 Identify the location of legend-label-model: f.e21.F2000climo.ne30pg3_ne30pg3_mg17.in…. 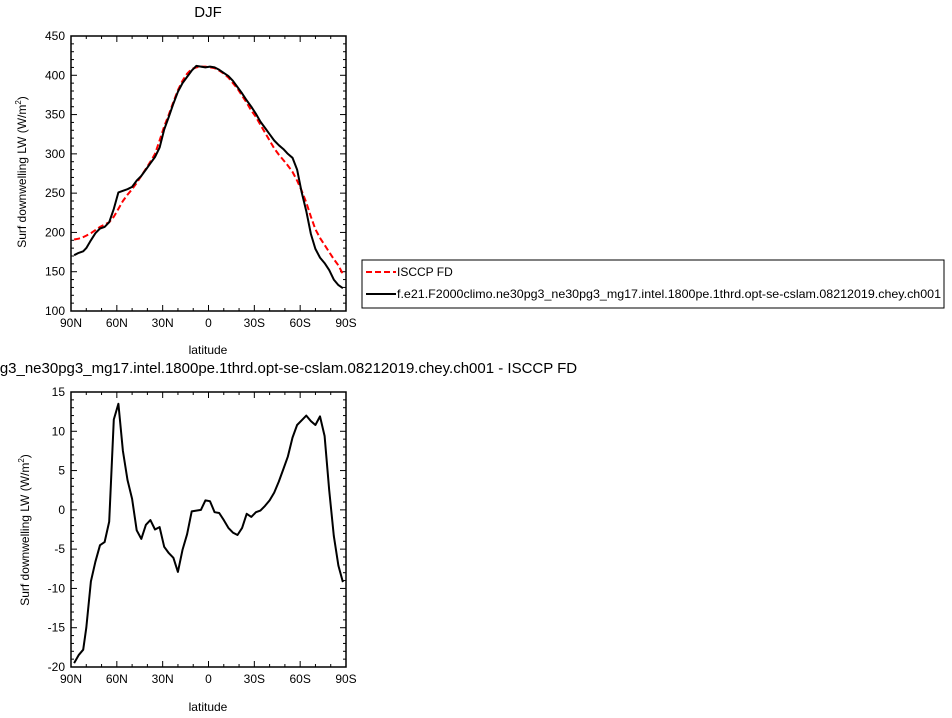
(669, 294).